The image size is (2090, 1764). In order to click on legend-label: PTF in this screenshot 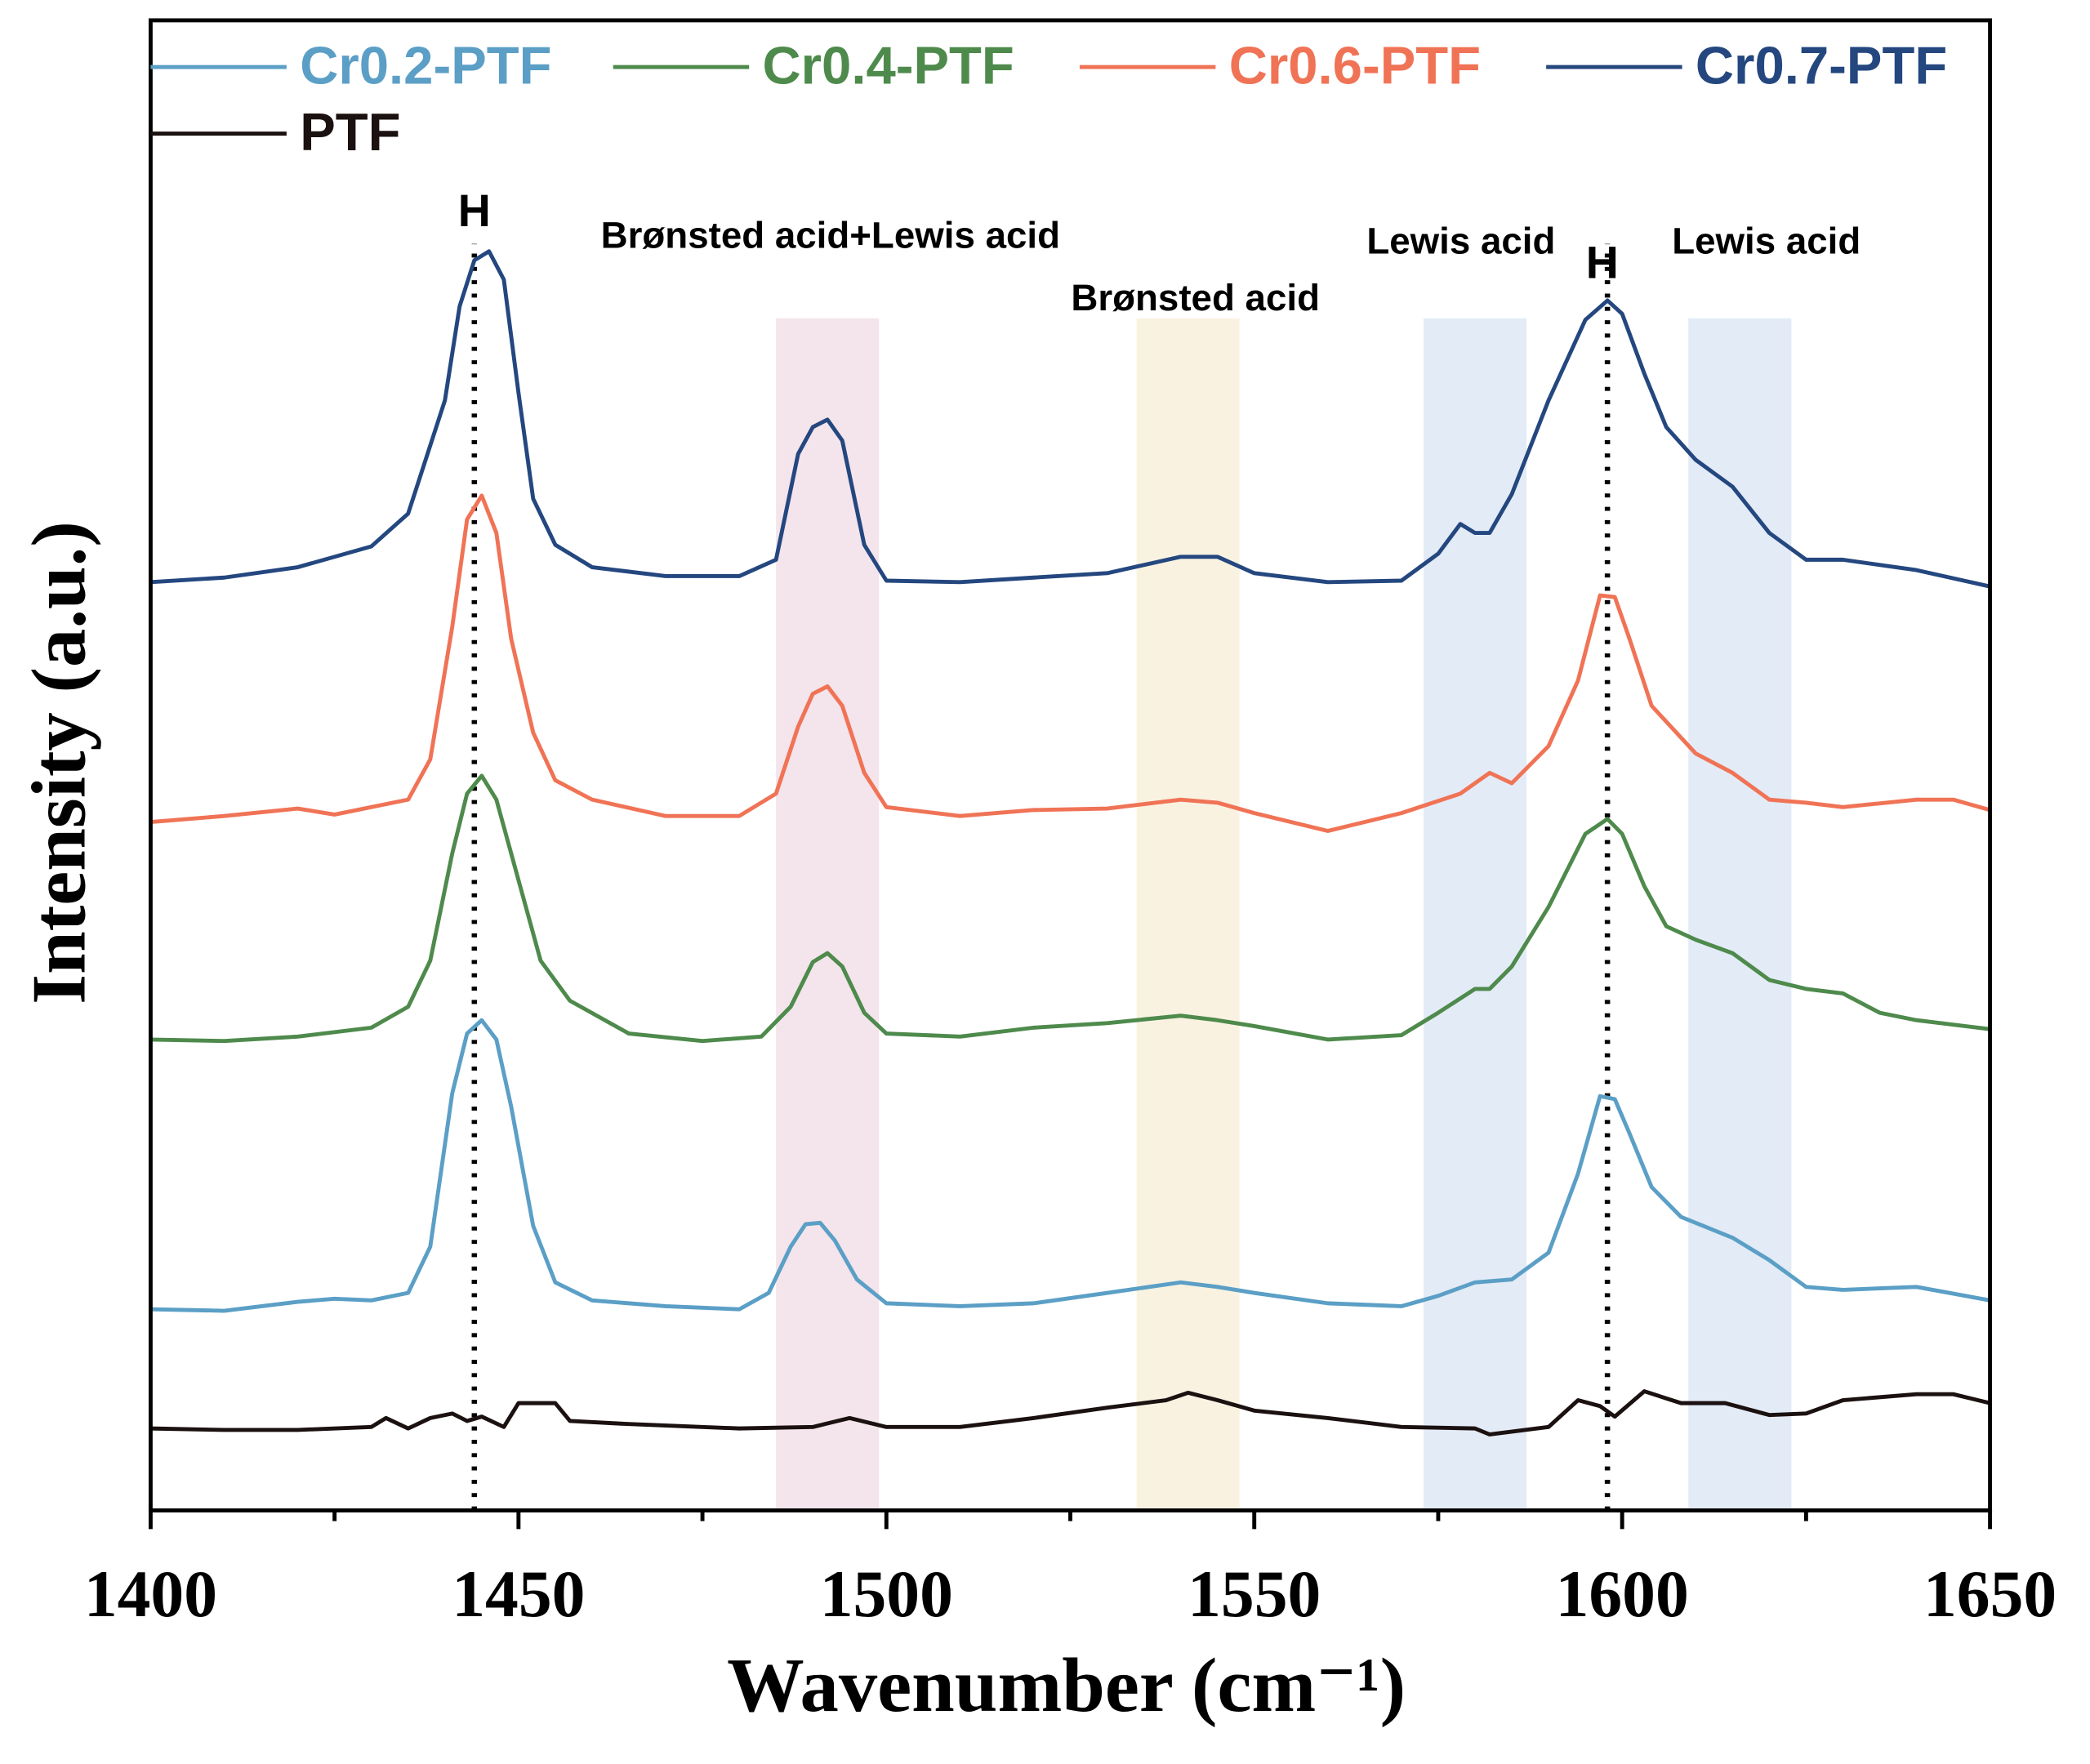, I will do `click(350, 132)`.